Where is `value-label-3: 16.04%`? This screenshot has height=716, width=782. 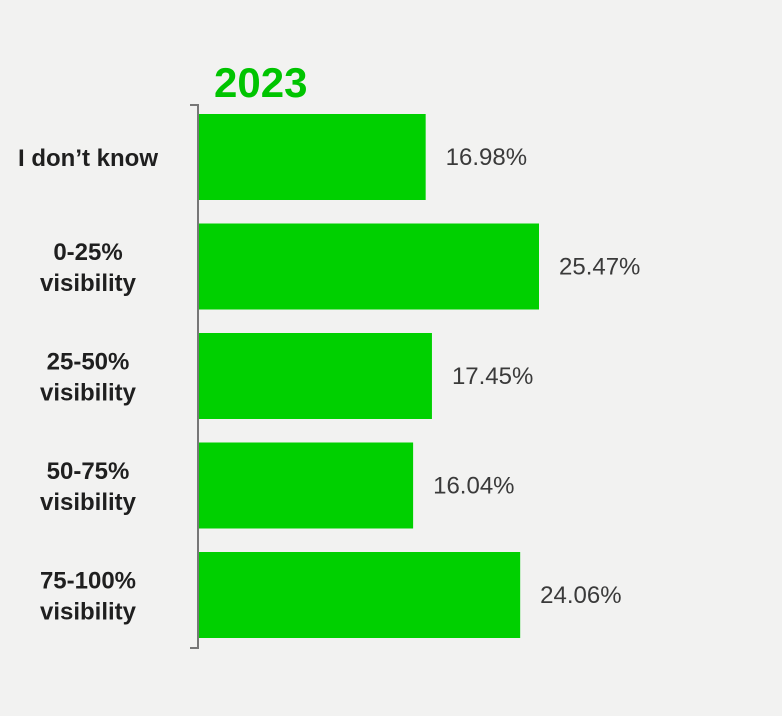 value-label-3: 16.04% is located at coordinates (473, 486).